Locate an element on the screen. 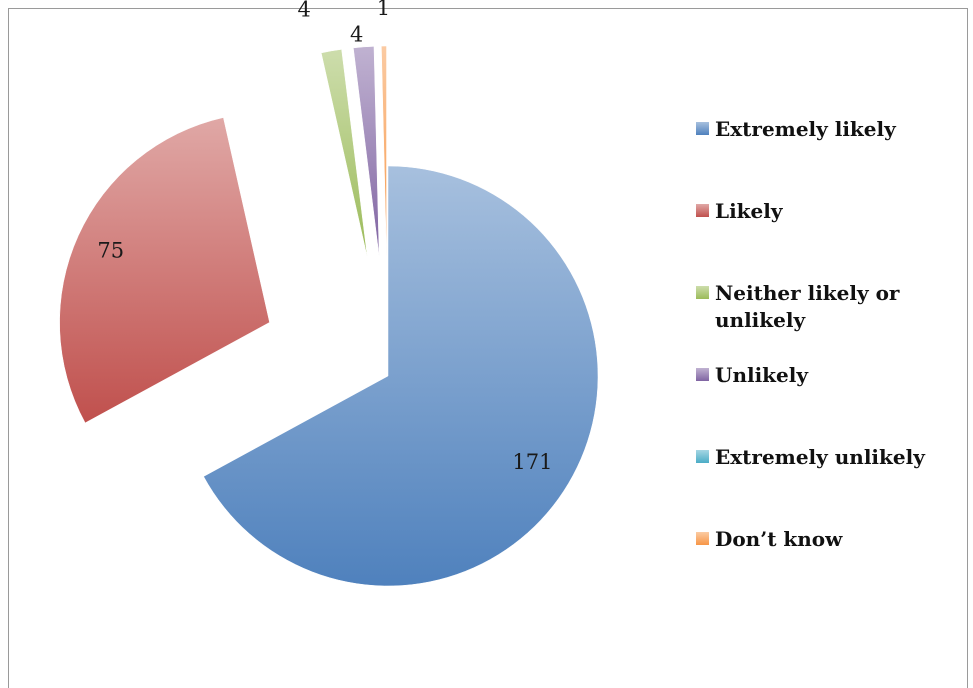 The width and height of the screenshot is (973, 688). pie-slice-likely is located at coordinates (164, 270).